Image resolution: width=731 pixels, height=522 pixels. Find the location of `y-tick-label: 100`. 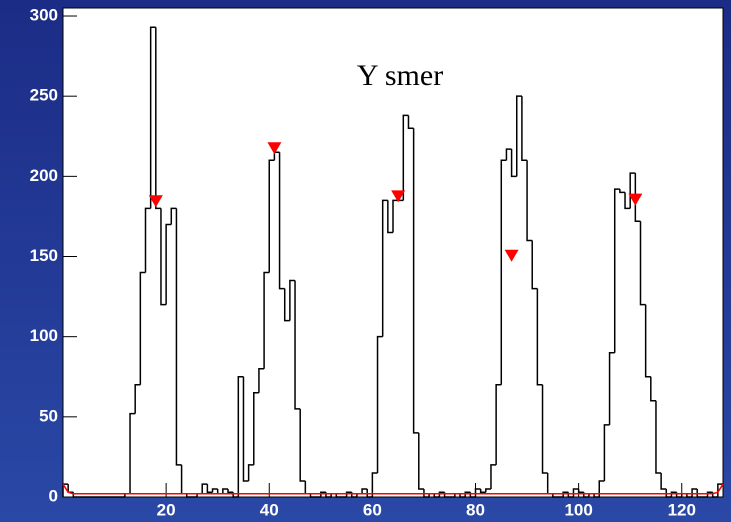

y-tick-label: 100 is located at coordinates (44, 335).